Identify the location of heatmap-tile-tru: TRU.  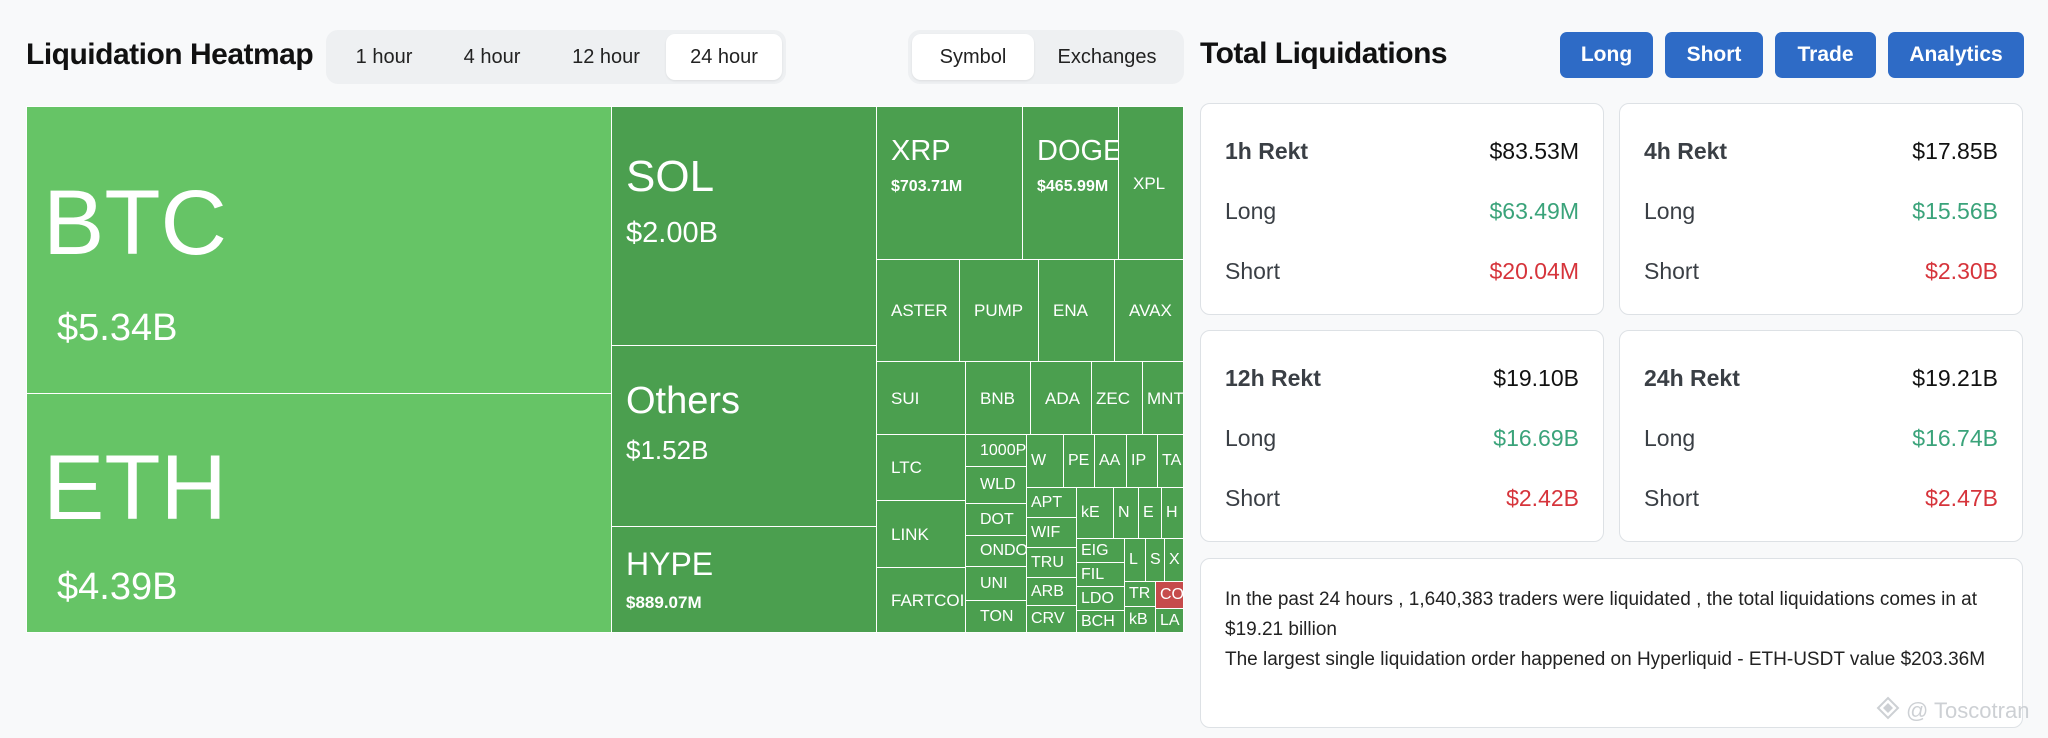
(1051, 562).